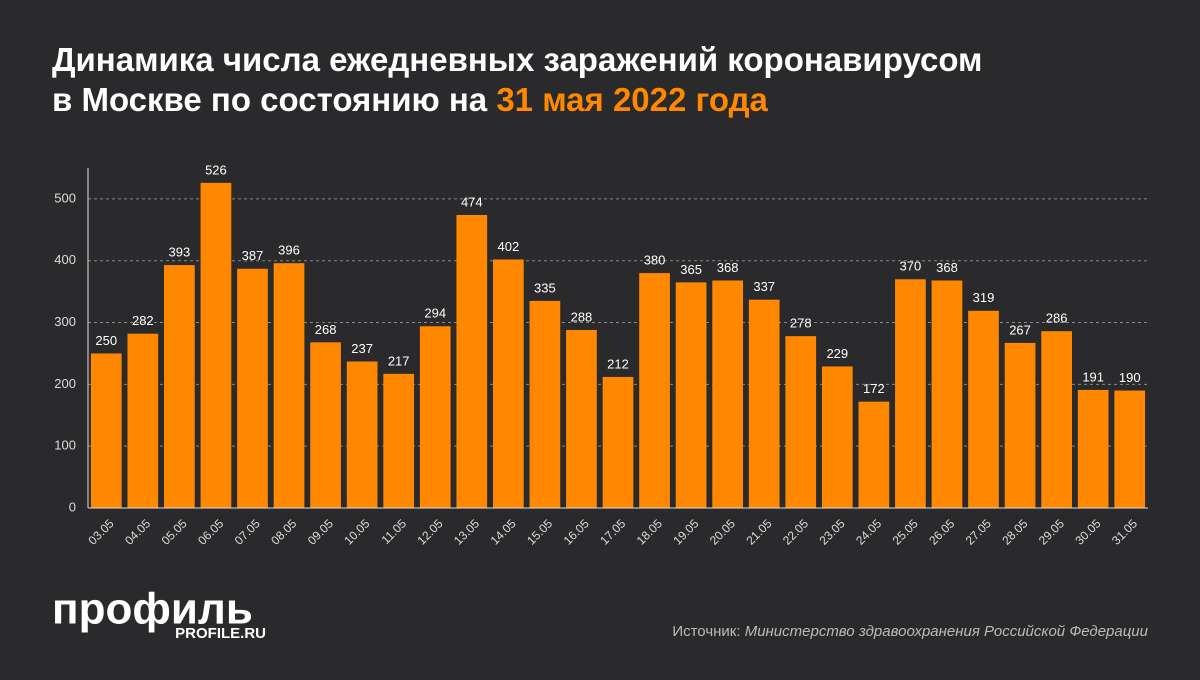 The height and width of the screenshot is (680, 1200). I want to click on logo-sub: PROFILE.RU, so click(220, 633).